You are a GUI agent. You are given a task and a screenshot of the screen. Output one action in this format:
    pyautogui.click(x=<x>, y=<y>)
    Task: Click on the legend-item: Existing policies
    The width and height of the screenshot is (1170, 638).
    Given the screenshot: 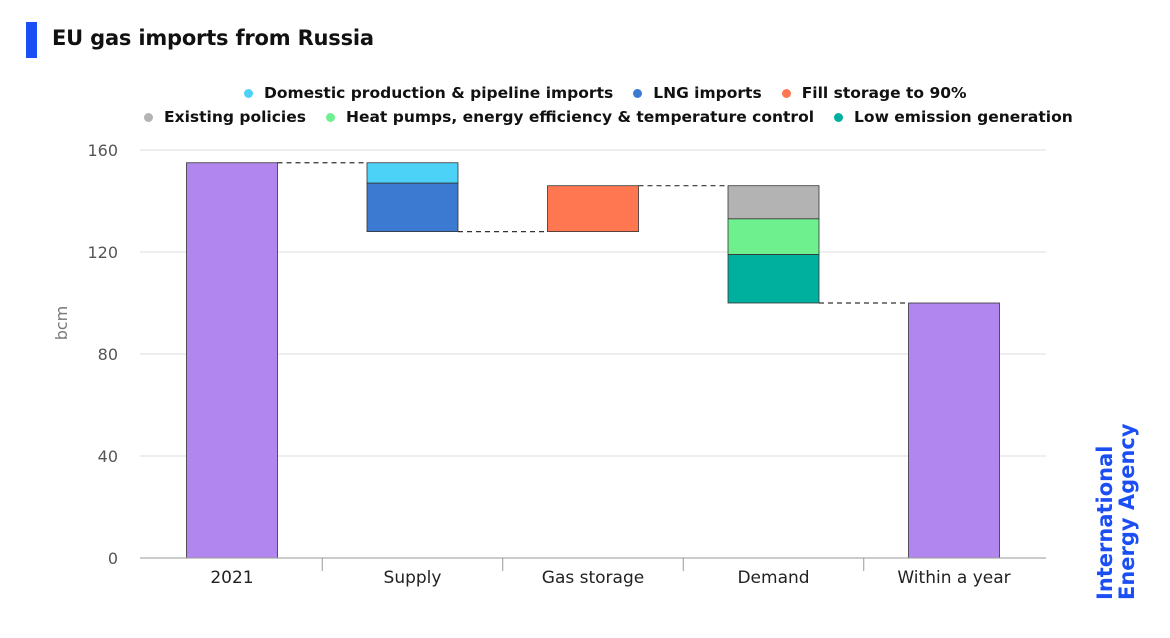 What is the action you would take?
    pyautogui.click(x=225, y=117)
    